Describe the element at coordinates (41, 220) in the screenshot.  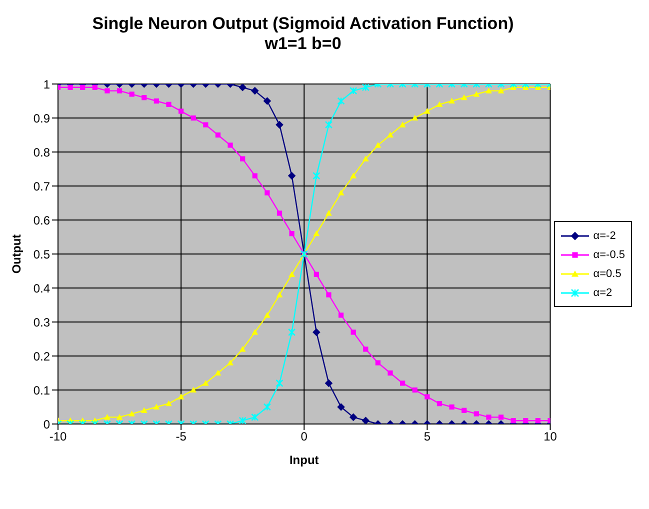
I see `y-tick-label: 0.6` at that location.